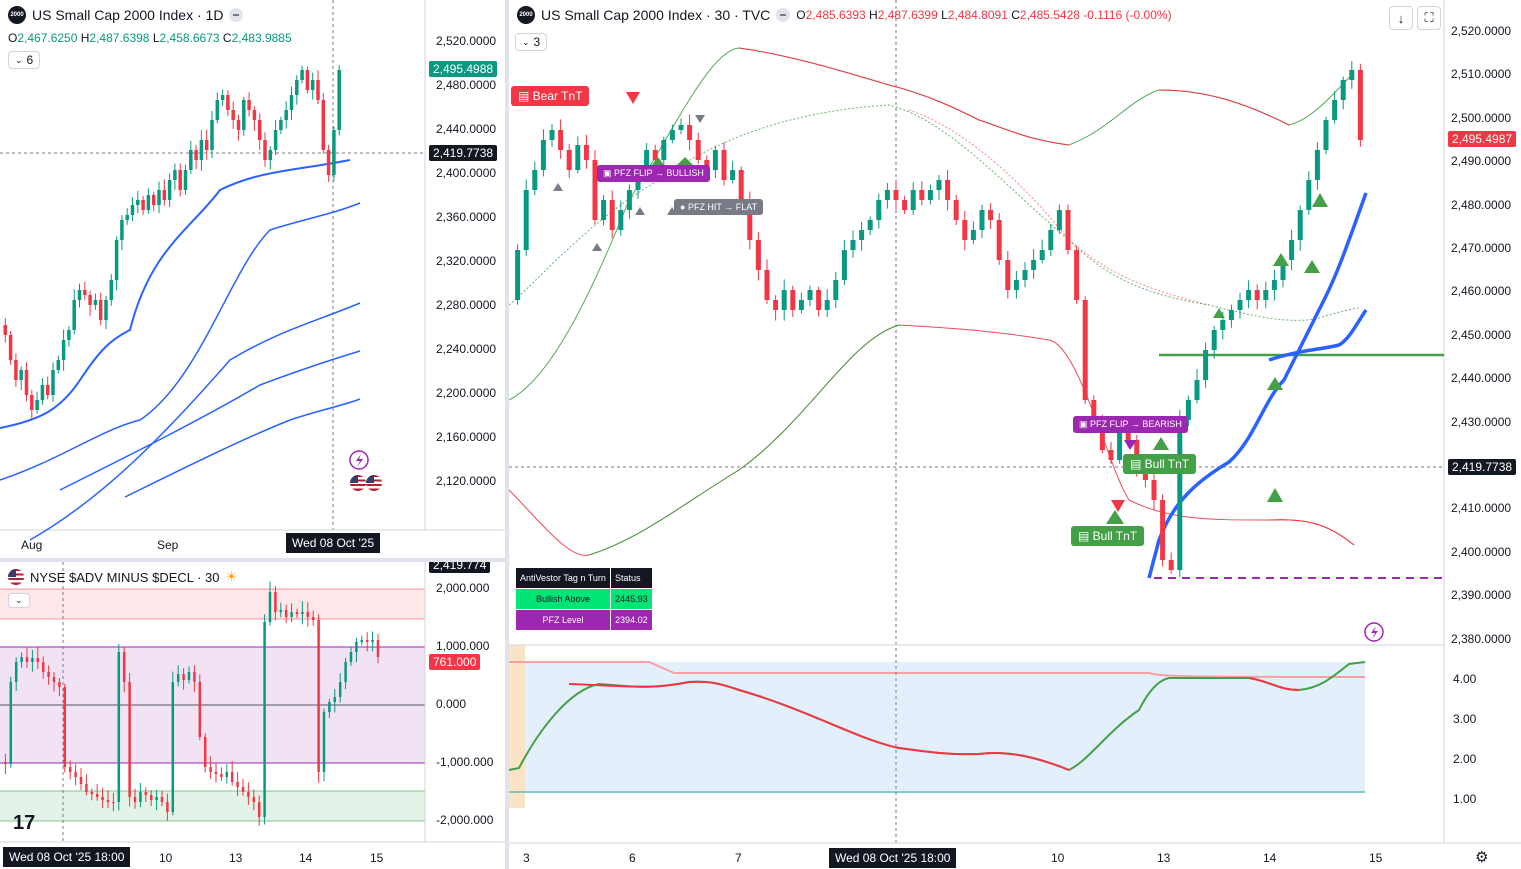 The width and height of the screenshot is (1521, 869). What do you see at coordinates (125, 577) in the screenshot?
I see `breadth-symbol-title: NYSE $ADV MINUS $DECL · 30` at bounding box center [125, 577].